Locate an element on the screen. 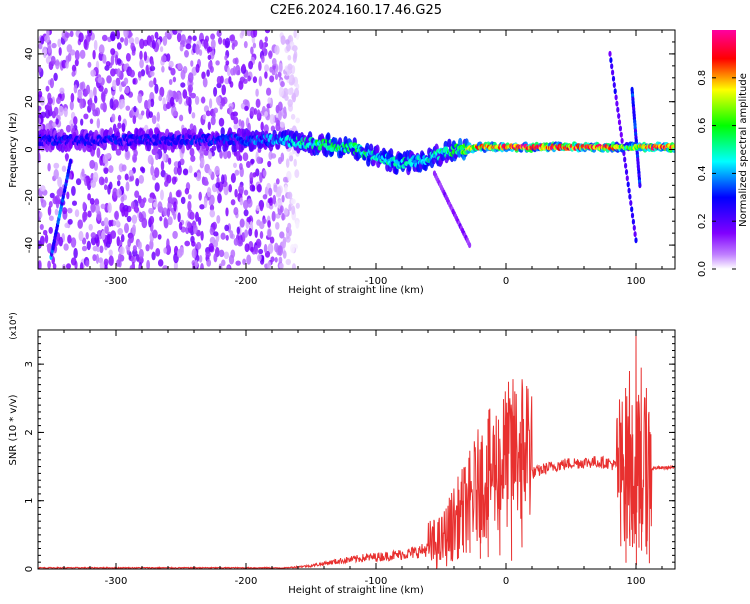  colorbar-label: Normalized spectral amplitude is located at coordinates (743, 150).